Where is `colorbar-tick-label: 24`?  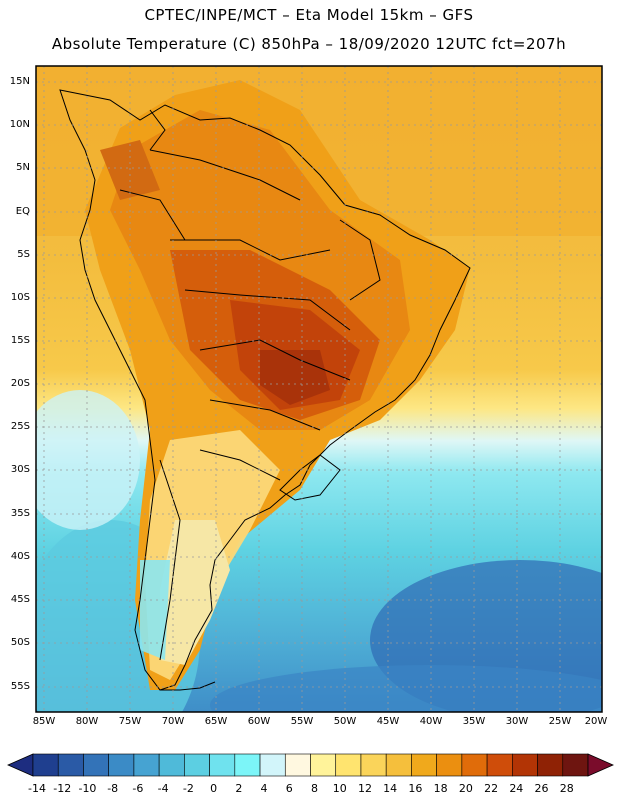 colorbar-tick-label: 24 is located at coordinates (516, 788).